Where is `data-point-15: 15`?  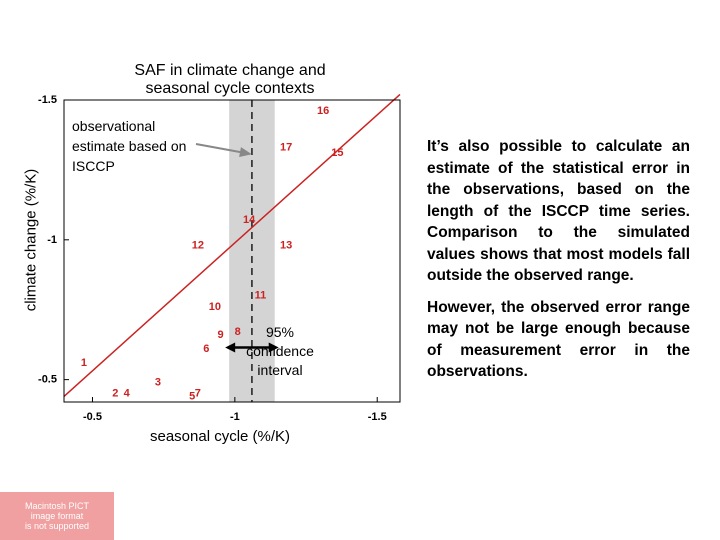 data-point-15: 15 is located at coordinates (337, 153).